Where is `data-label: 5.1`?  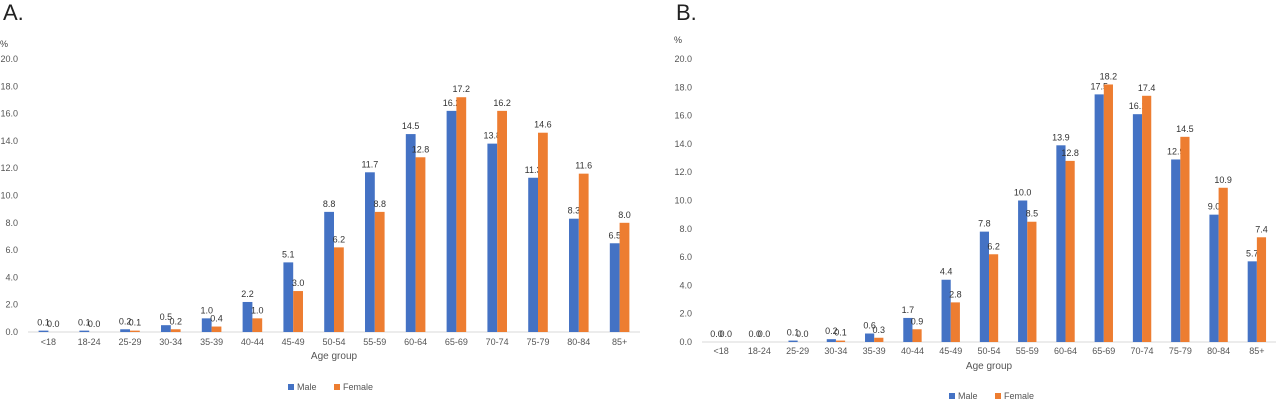
data-label: 5.1 is located at coordinates (288, 254).